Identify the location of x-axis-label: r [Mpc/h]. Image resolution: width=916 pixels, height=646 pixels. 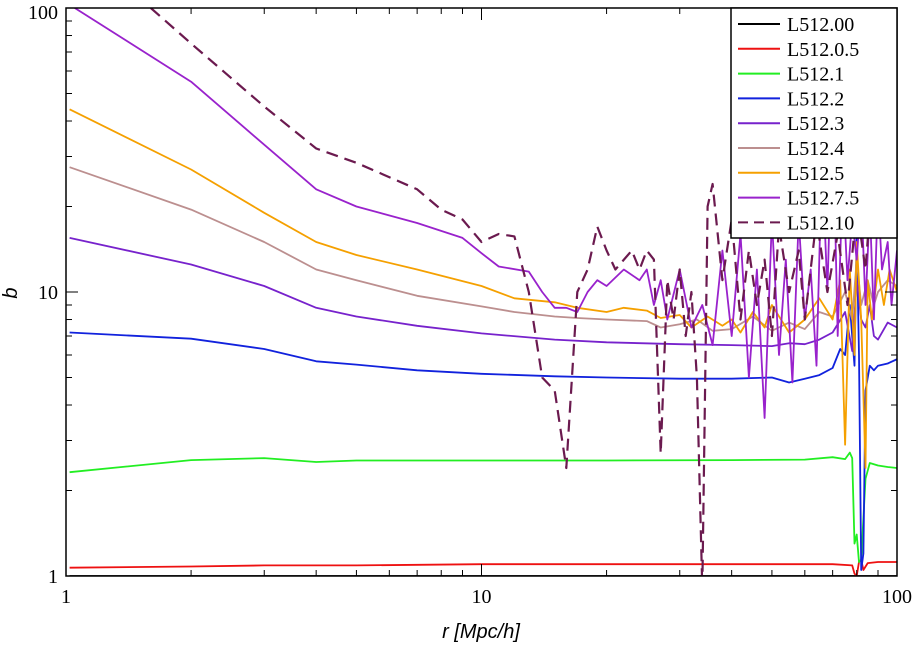
(481, 632).